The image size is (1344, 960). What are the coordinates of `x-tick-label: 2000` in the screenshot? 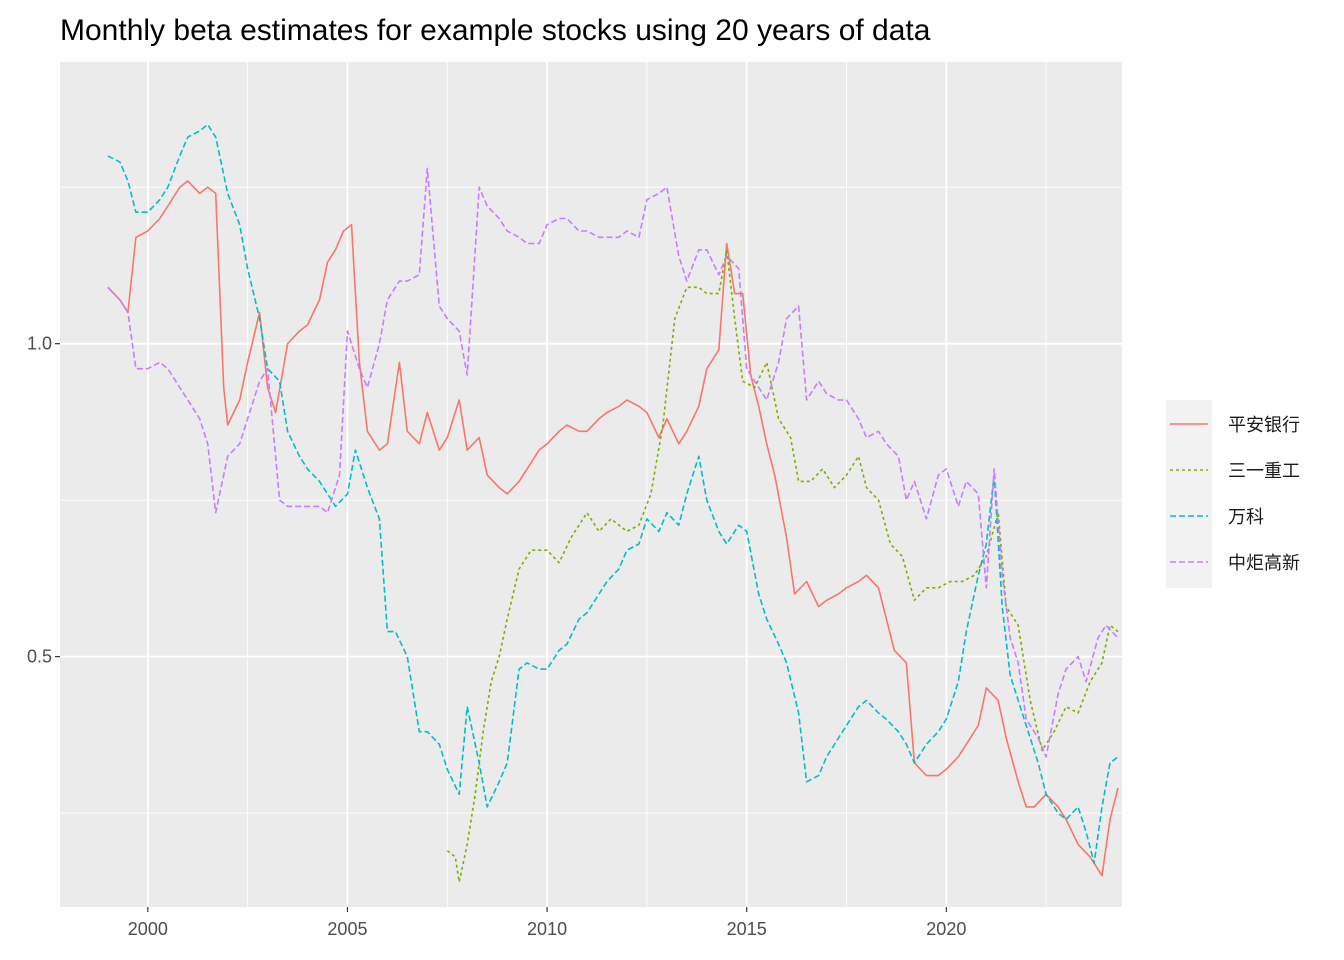 It's located at (148, 929).